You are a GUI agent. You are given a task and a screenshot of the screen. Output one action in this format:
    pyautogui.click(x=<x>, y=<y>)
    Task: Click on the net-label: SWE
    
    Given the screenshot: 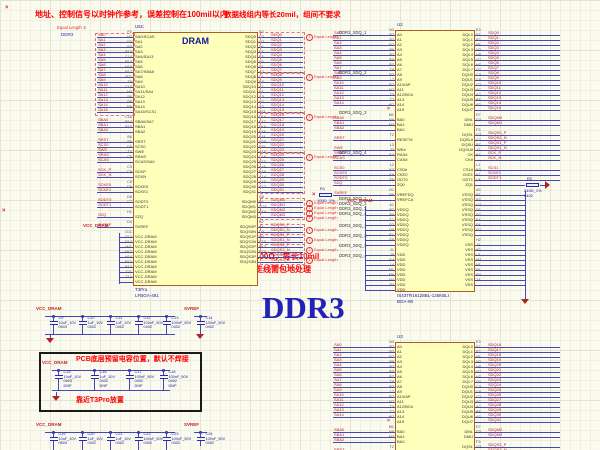 What is the action you would take?
    pyautogui.click(x=339, y=147)
    